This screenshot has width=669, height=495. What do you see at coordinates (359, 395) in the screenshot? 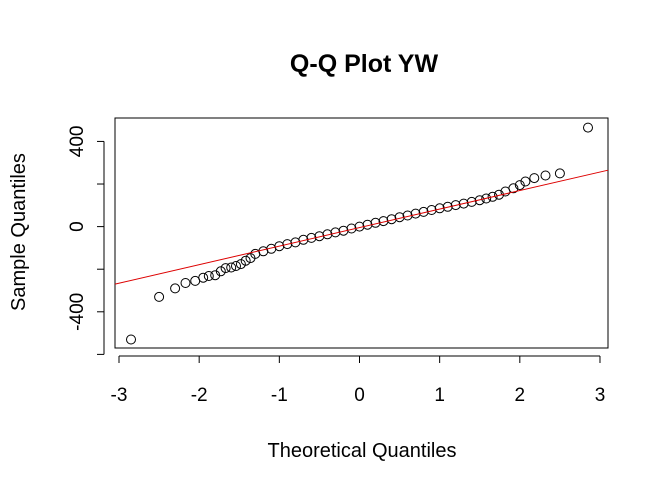
I see `x-tick-label: 0` at bounding box center [359, 395].